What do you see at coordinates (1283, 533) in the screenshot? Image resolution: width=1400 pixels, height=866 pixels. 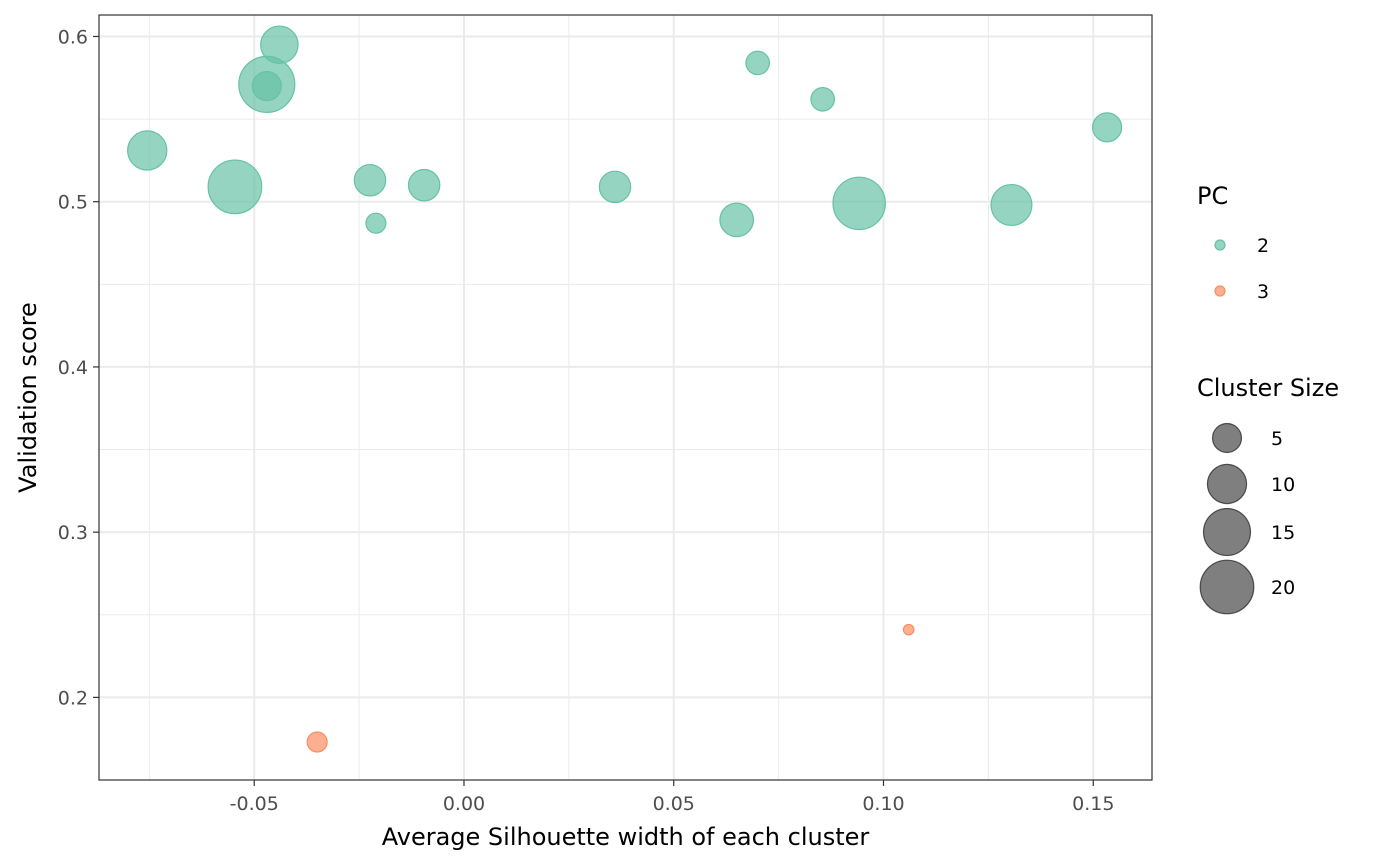 I see `legend-size-label: 15` at bounding box center [1283, 533].